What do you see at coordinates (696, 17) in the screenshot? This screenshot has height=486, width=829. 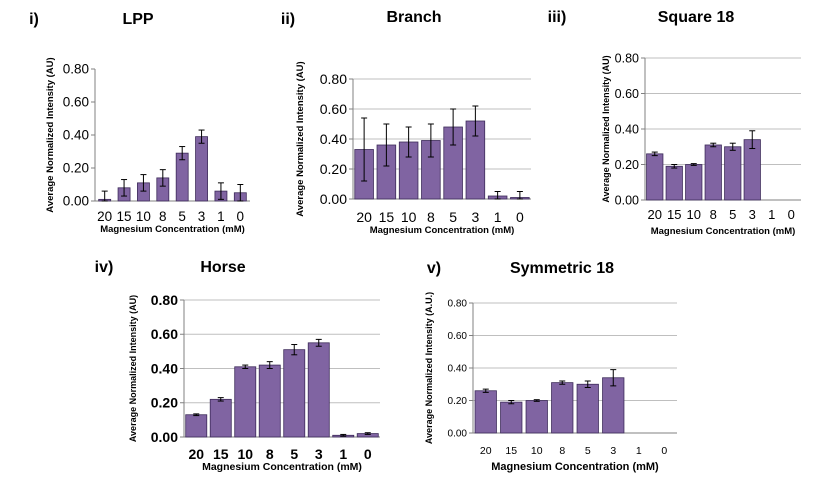 I see `chart-title: Square 18` at bounding box center [696, 17].